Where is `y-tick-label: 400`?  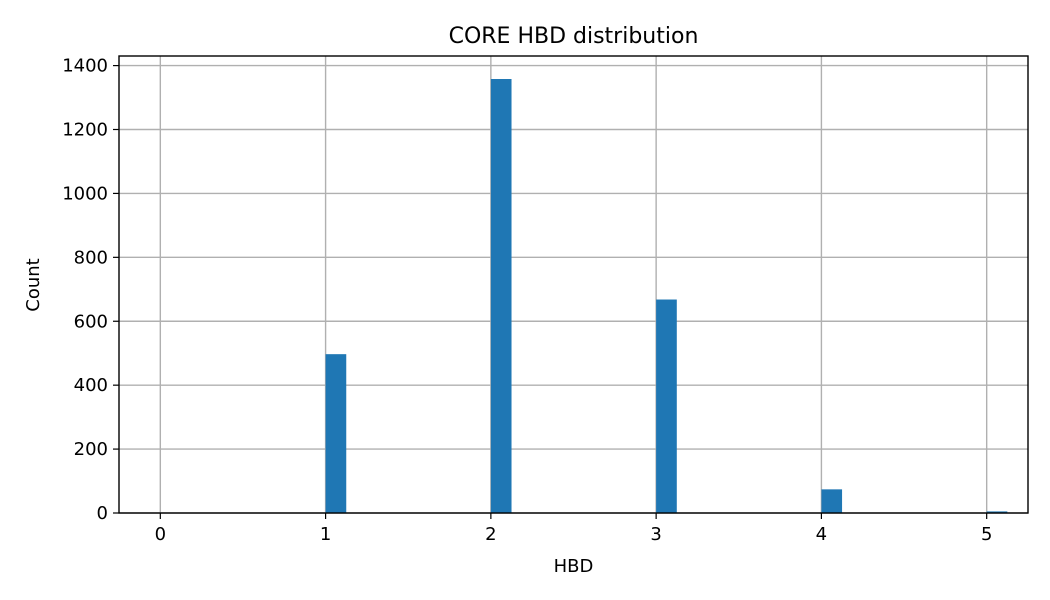 y-tick-label: 400 is located at coordinates (91, 385).